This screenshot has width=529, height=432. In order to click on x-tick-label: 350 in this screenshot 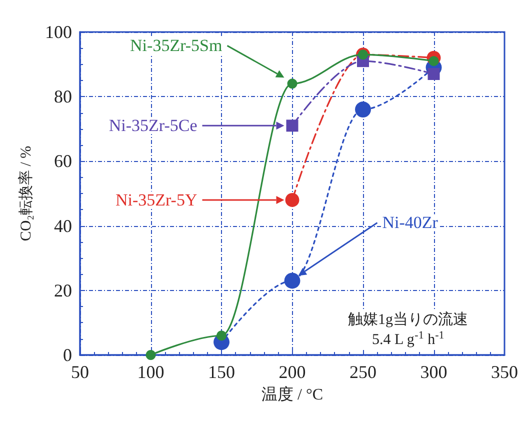, I will do `click(504, 372)`.